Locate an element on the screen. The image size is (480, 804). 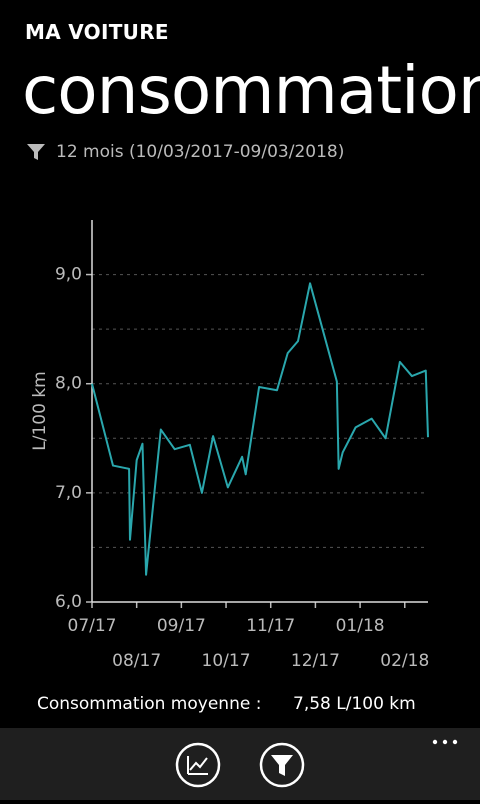
chart-button is located at coordinates (198, 765).